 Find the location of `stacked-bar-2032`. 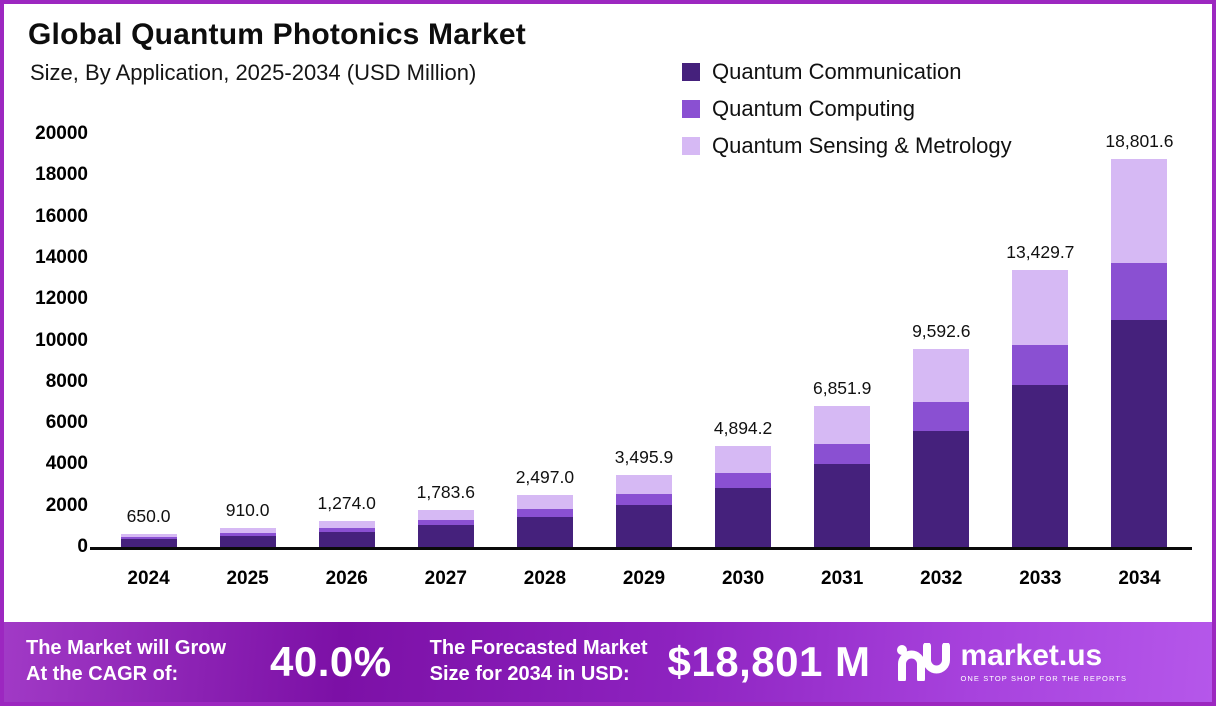

stacked-bar-2032 is located at coordinates (941, 447).